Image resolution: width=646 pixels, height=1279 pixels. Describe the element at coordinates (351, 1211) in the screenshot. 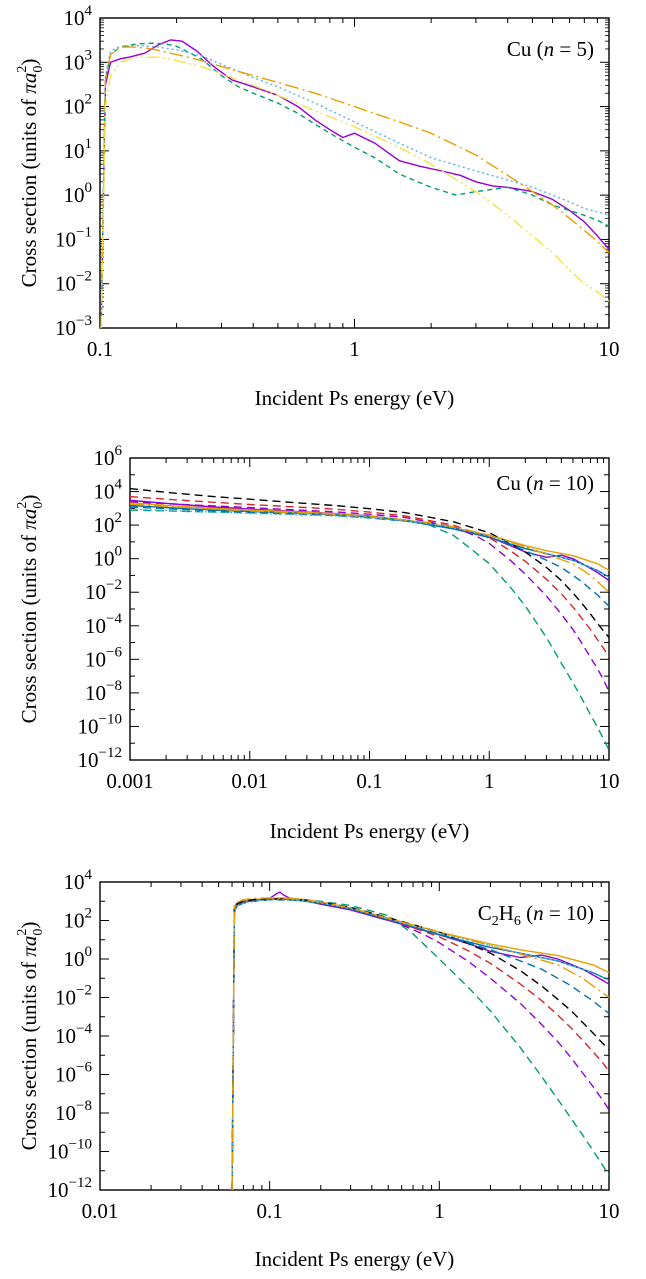

I see `x-tick-labels: 0.01 0.1 1 10` at that location.